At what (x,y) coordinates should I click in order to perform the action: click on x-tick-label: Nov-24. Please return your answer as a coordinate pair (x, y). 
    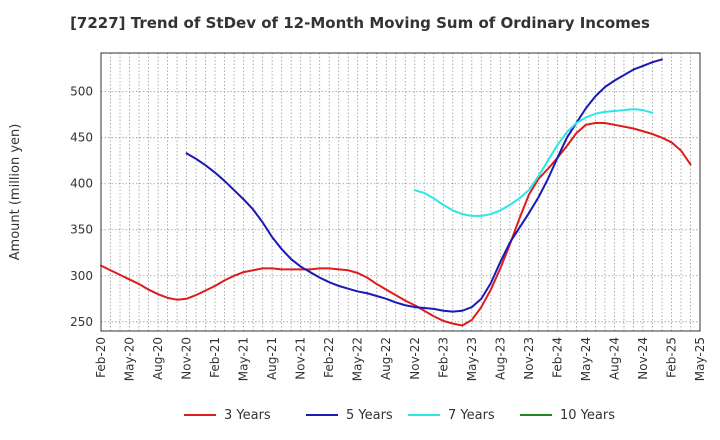
    Looking at the image, I should click on (643, 358).